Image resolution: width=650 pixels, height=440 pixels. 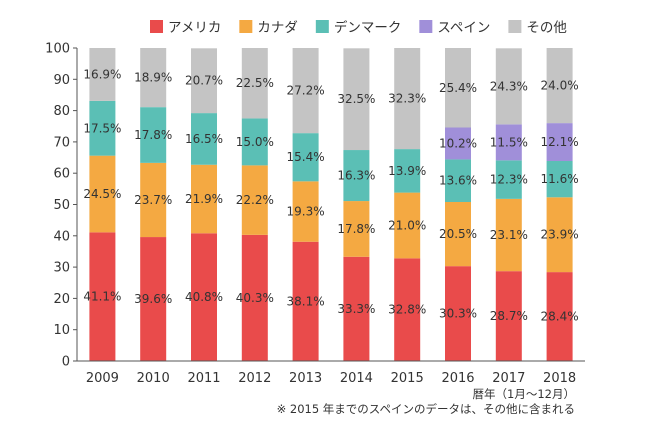 I want to click on y-tick-label-0: 0, so click(x=66, y=362).